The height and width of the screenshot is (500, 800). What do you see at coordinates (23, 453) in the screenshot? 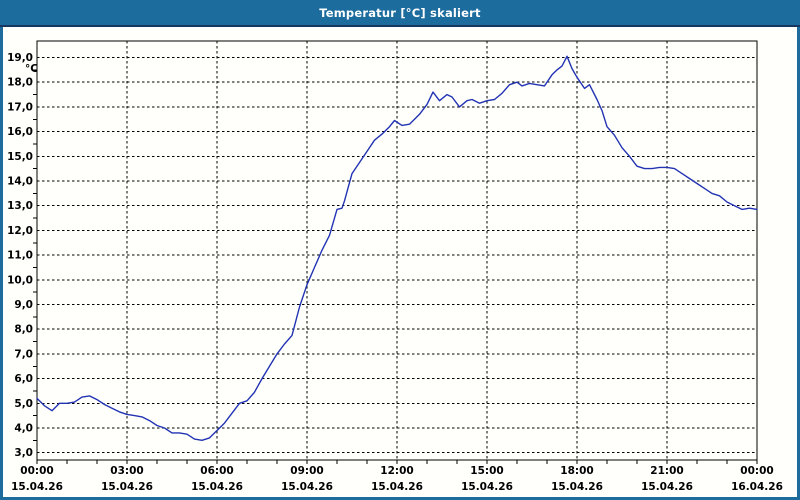
I see `y-axis-tick-label: 3,0` at bounding box center [23, 453].